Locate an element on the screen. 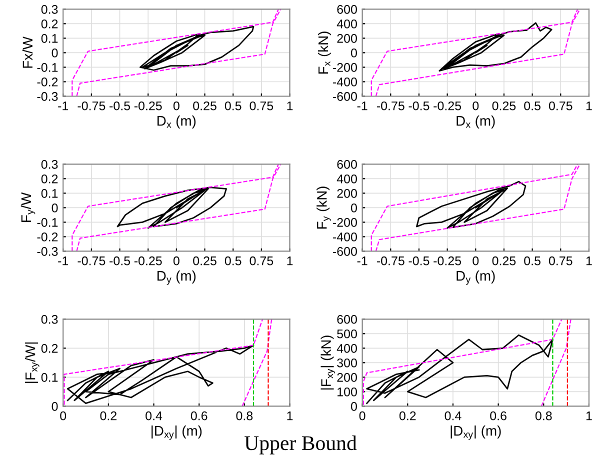 The height and width of the screenshot is (459, 601). y-axis-title: F$_{x}$ (kN) is located at coordinates (324, 53).